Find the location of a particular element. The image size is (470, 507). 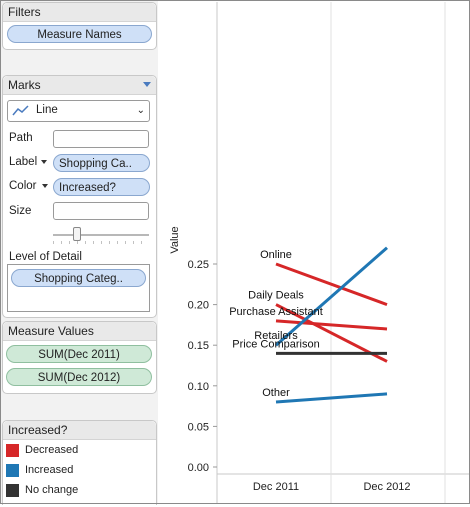

legend-swatch-decreased is located at coordinates (12, 450).